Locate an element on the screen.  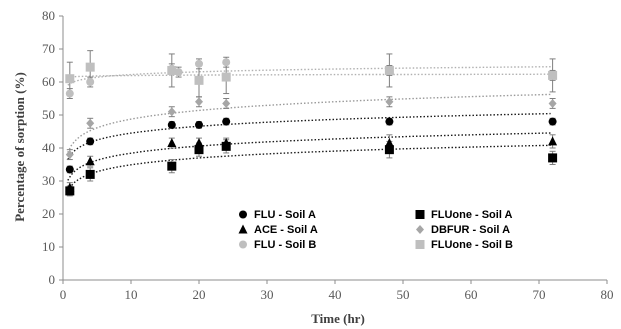
x-tick-label: 10 is located at coordinates (131, 294).